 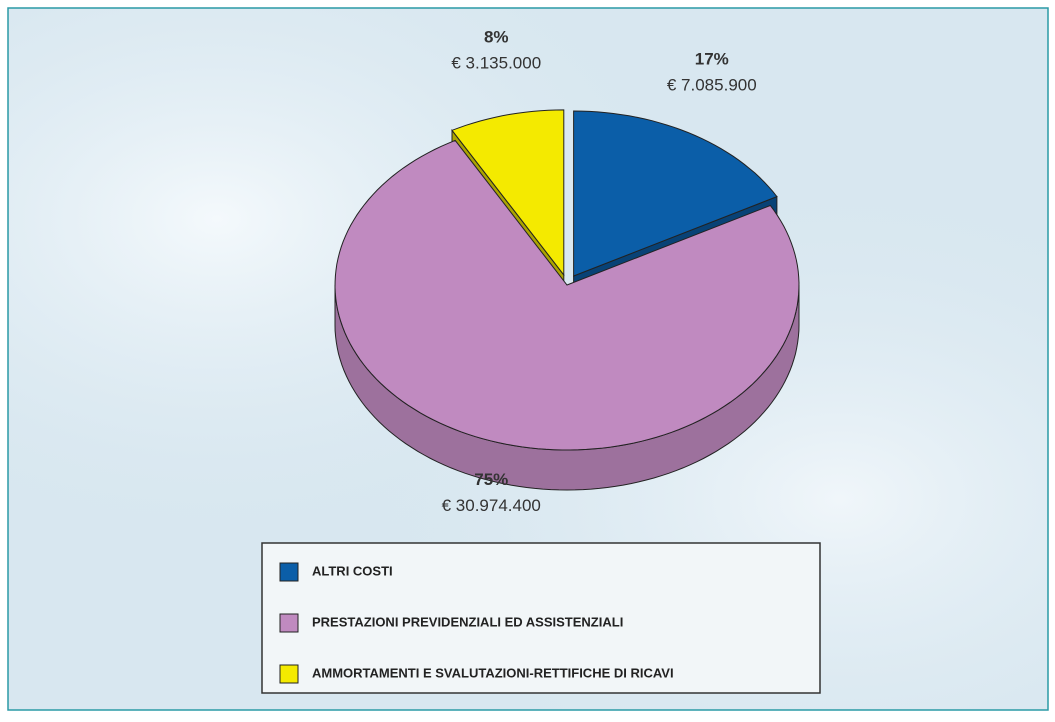 What do you see at coordinates (712, 58) in the screenshot?
I see `percent-label: 17%` at bounding box center [712, 58].